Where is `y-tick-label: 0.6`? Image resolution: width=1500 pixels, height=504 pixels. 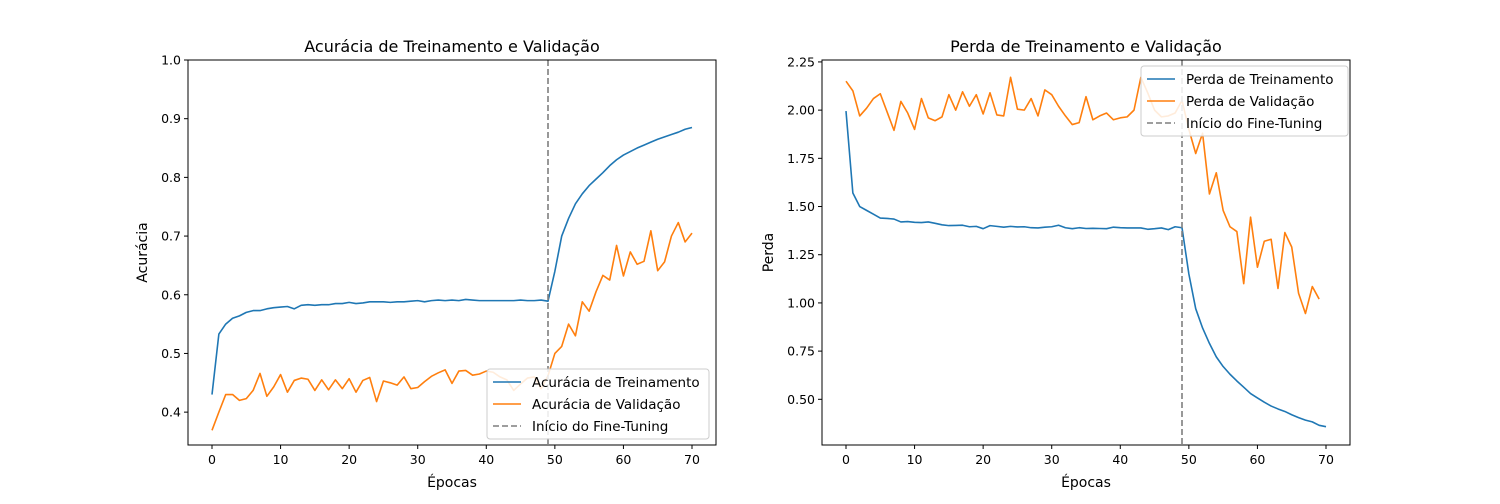 y-tick-label: 0.6 is located at coordinates (171, 294).